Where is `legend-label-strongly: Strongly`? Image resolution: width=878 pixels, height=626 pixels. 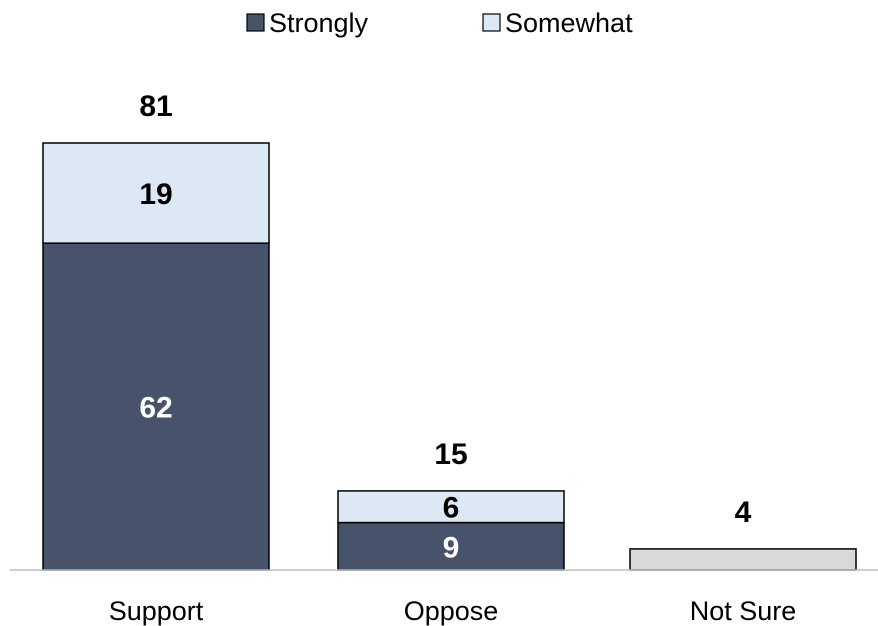 legend-label-strongly: Strongly is located at coordinates (319, 23).